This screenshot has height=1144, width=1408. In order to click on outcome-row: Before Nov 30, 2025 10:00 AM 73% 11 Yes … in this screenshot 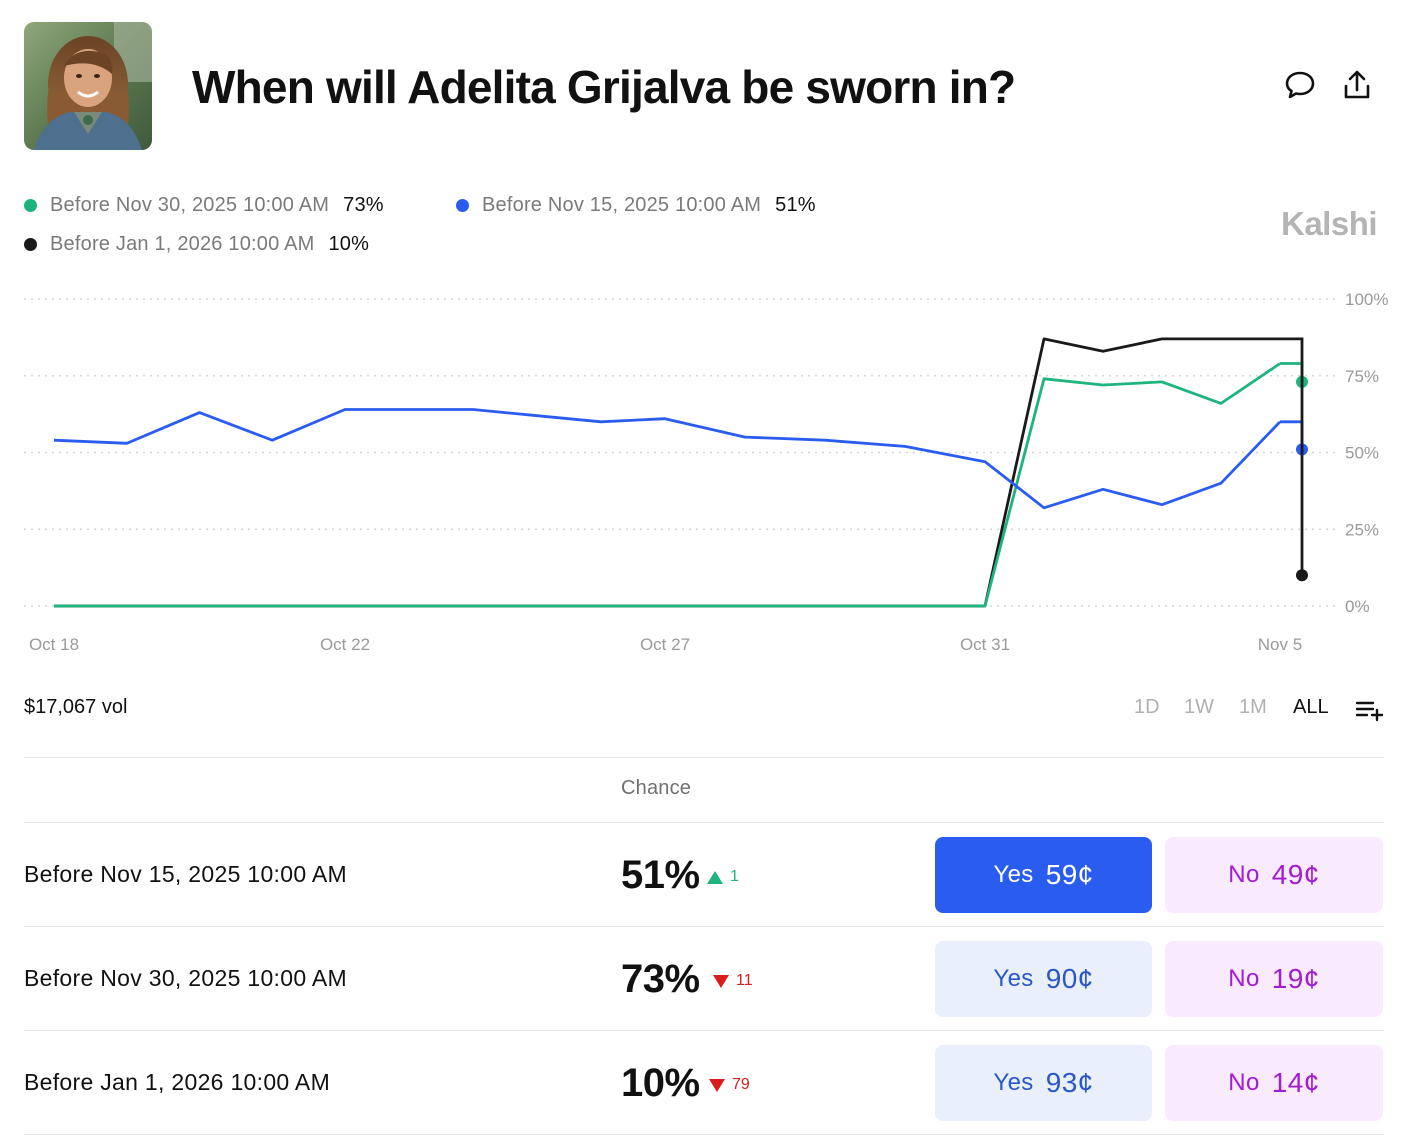, I will do `click(704, 979)`.